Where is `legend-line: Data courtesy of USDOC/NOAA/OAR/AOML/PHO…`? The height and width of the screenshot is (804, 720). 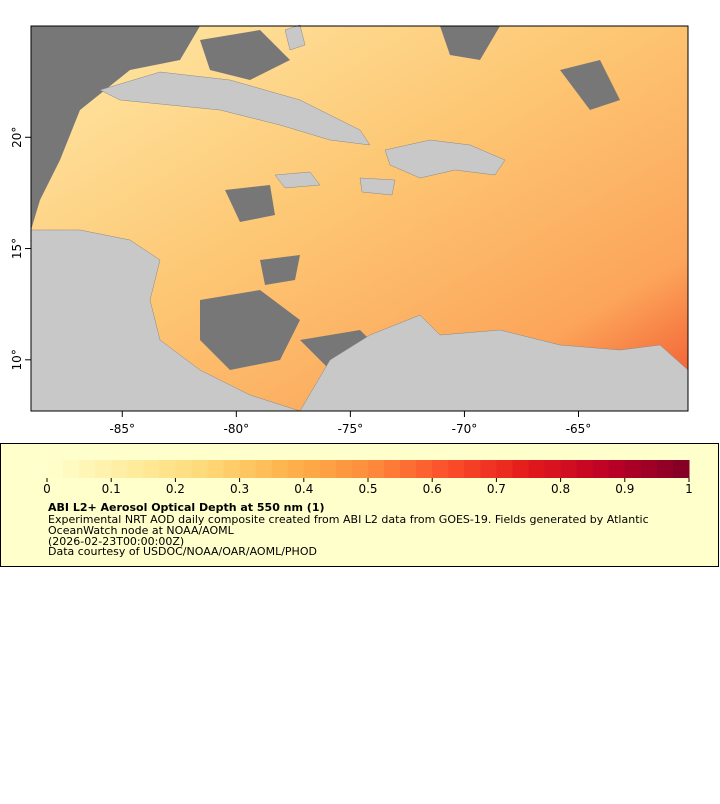
legend-line: Data courtesy of USDOC/NOAA/OAR/AOML/PHO… is located at coordinates (182, 551).